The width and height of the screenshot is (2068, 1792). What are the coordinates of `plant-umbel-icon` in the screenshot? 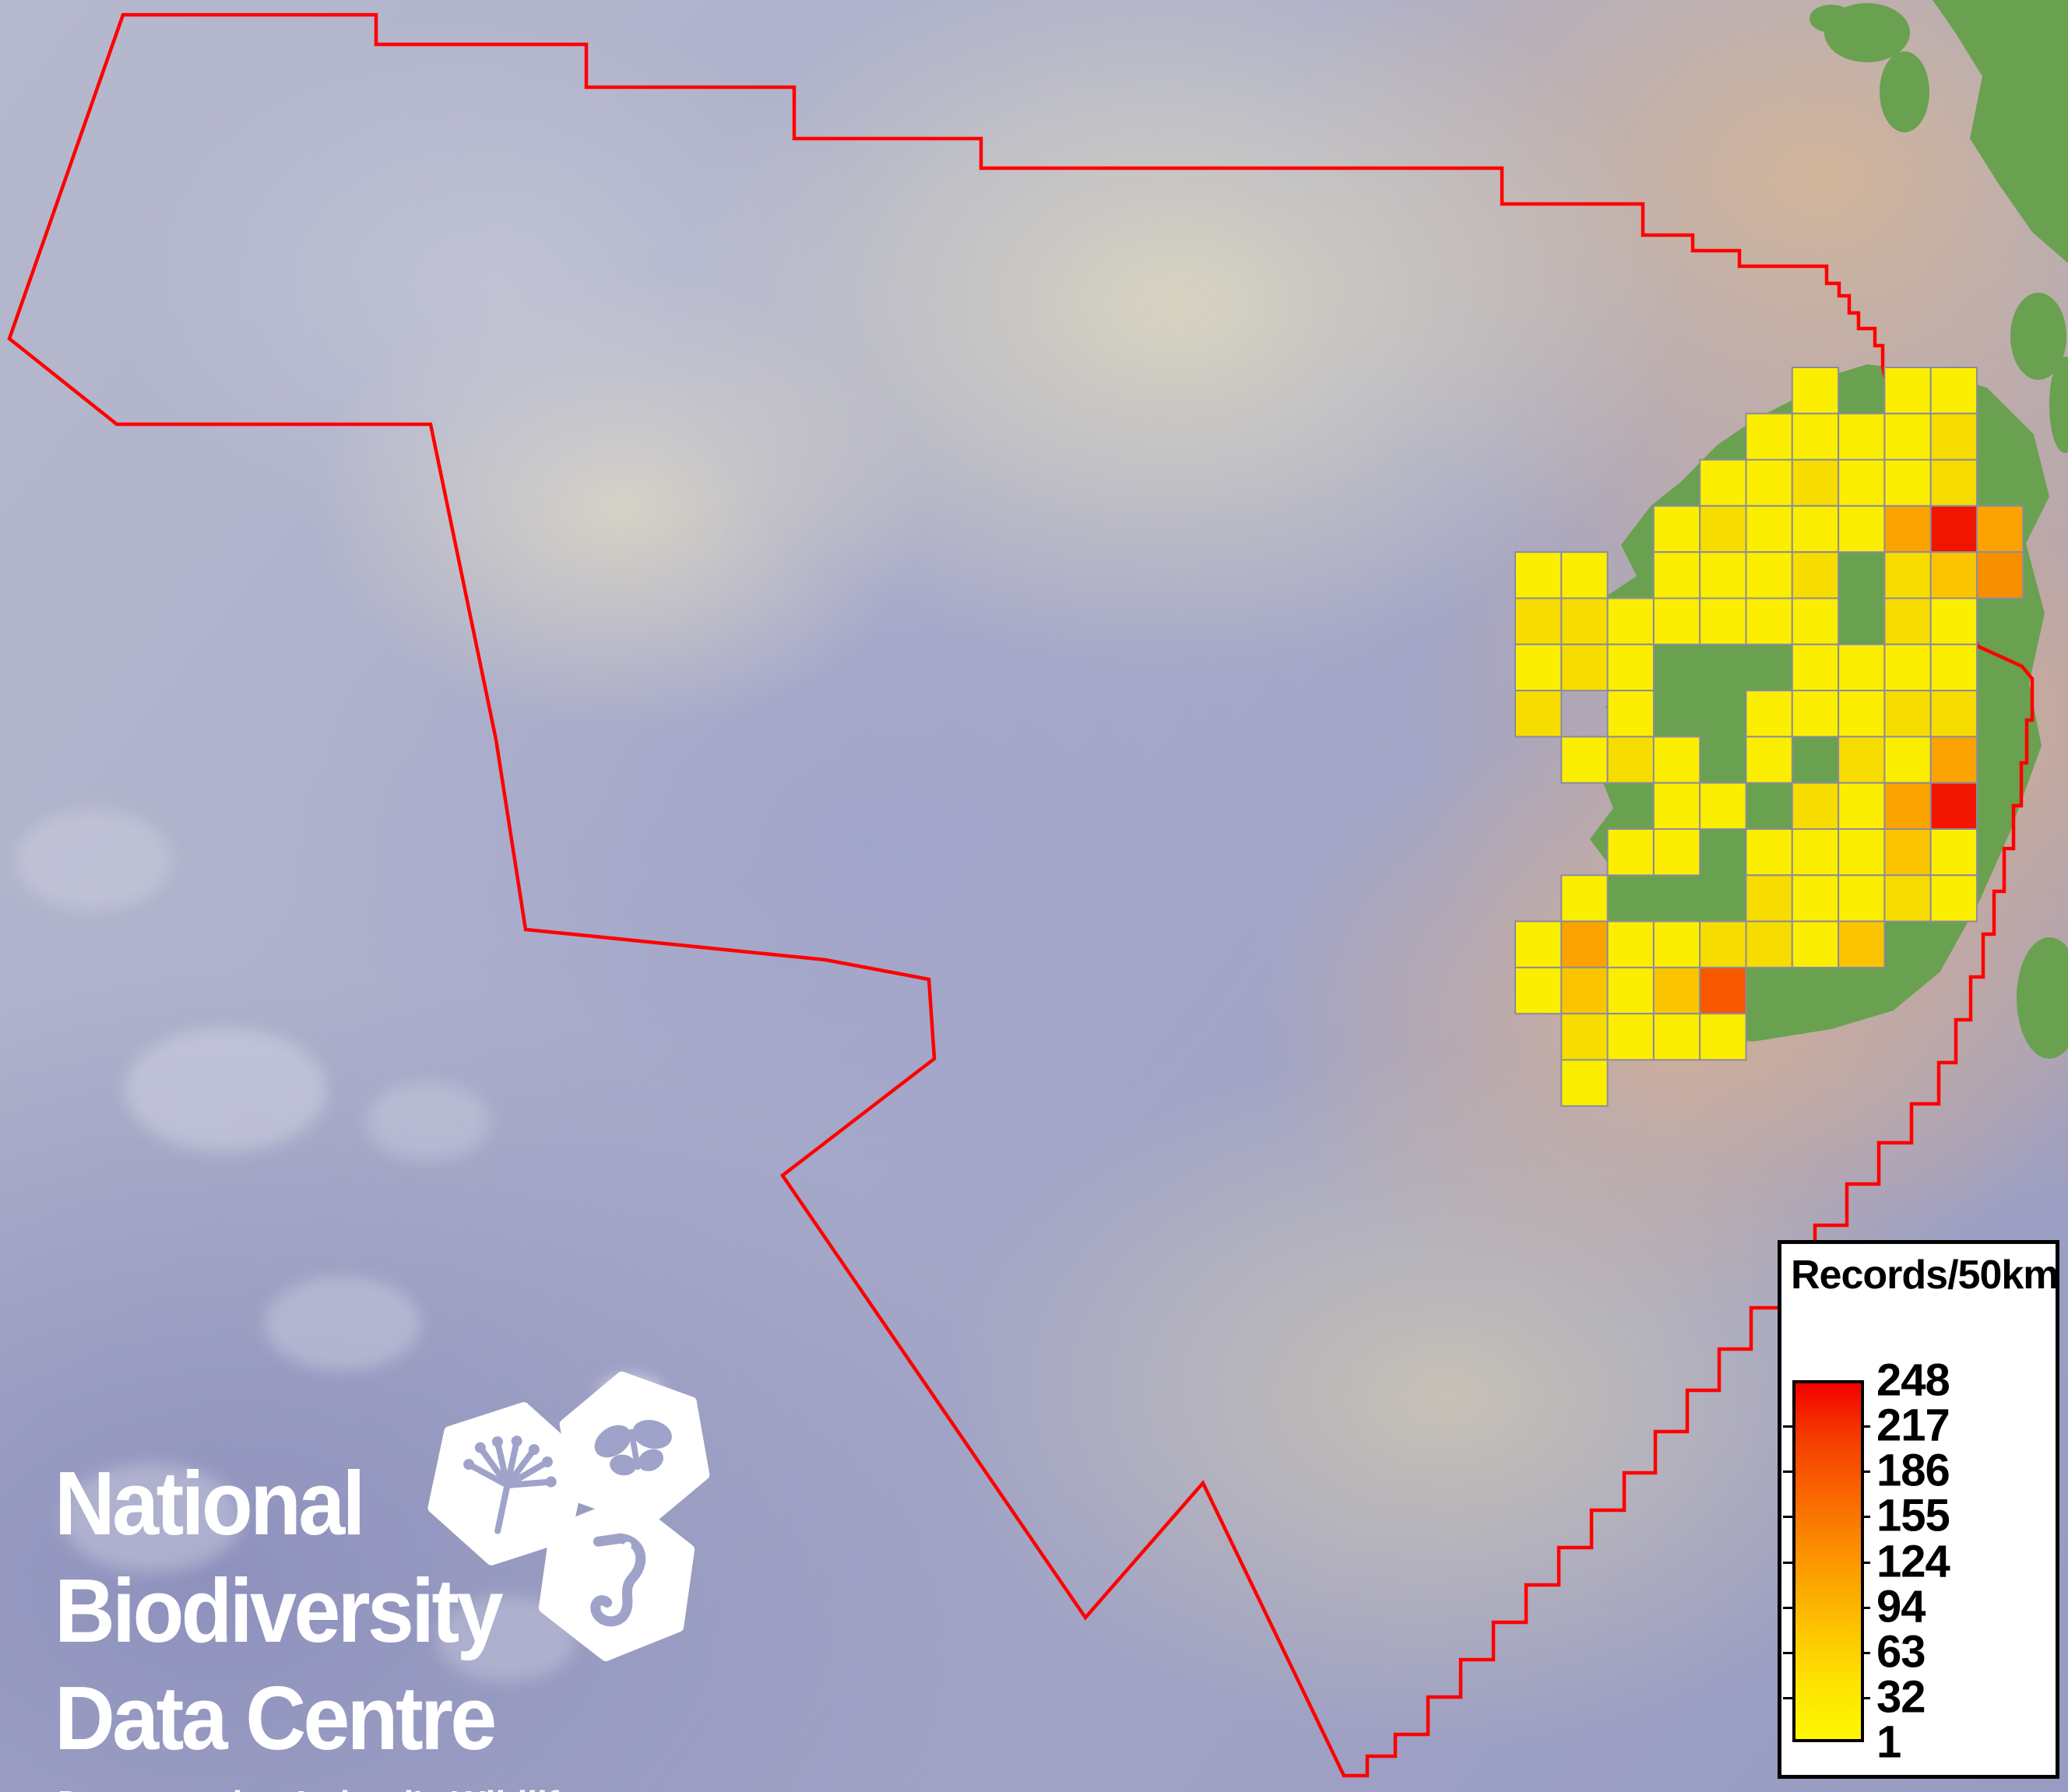 It's located at (507, 1483).